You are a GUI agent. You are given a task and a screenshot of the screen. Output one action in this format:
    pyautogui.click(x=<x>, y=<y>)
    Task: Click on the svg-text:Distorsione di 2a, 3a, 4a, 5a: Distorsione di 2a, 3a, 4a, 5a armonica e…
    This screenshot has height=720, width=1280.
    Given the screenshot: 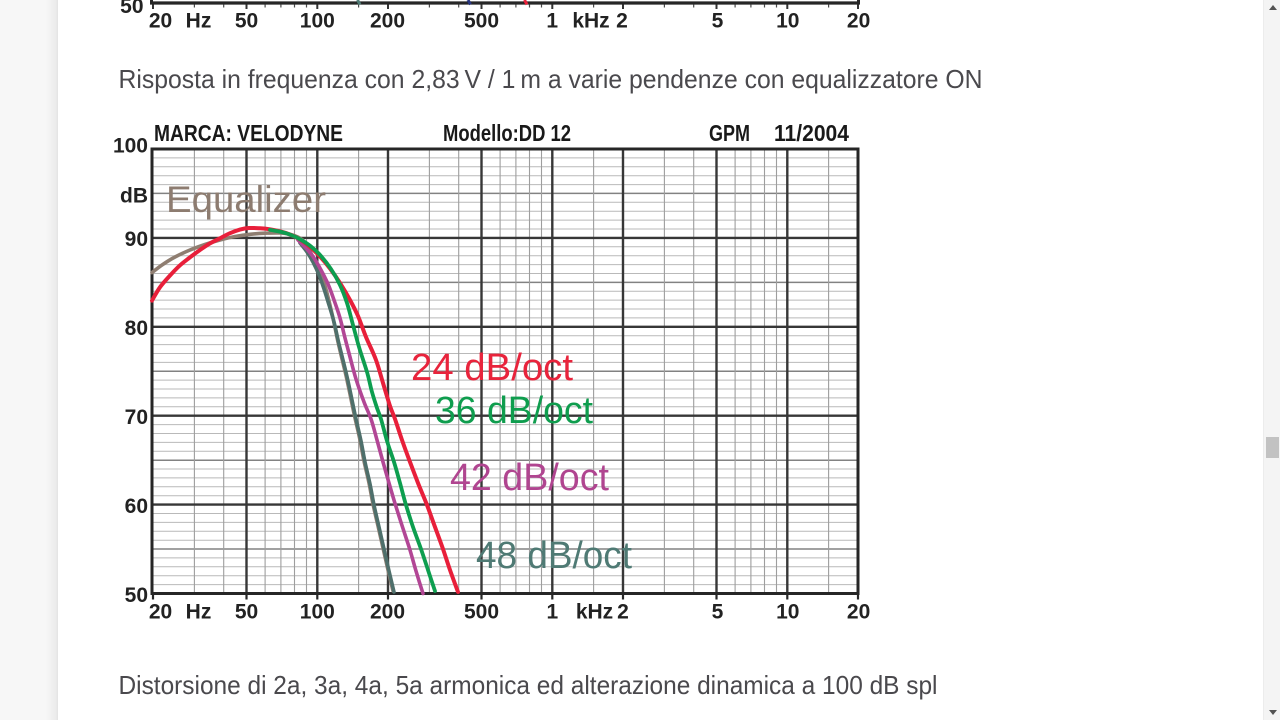 What is the action you would take?
    pyautogui.click(x=528, y=685)
    